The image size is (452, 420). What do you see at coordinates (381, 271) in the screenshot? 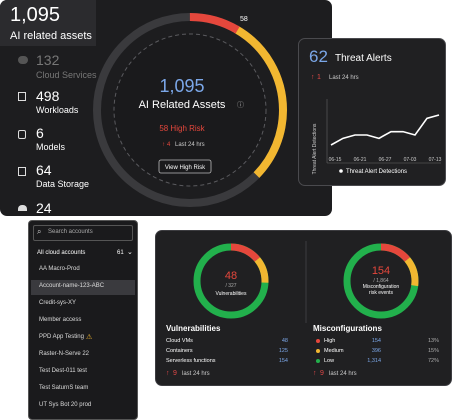
I see `misconf-value: 154` at bounding box center [381, 271].